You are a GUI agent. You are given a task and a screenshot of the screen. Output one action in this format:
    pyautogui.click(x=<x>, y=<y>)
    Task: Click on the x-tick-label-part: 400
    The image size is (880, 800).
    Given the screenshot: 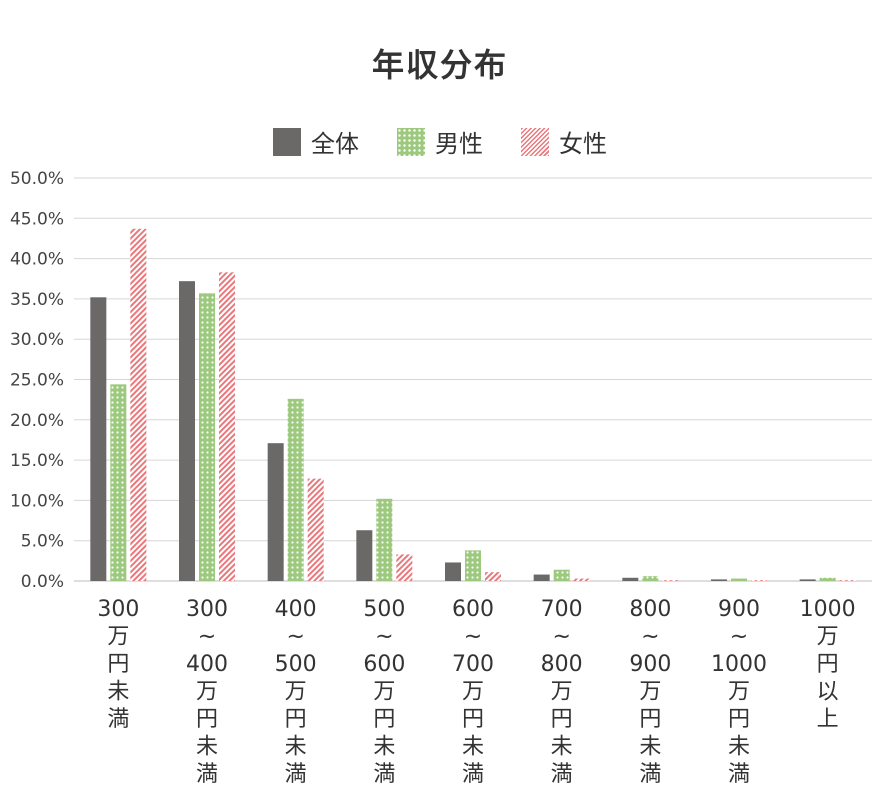 What is the action you would take?
    pyautogui.click(x=207, y=664)
    